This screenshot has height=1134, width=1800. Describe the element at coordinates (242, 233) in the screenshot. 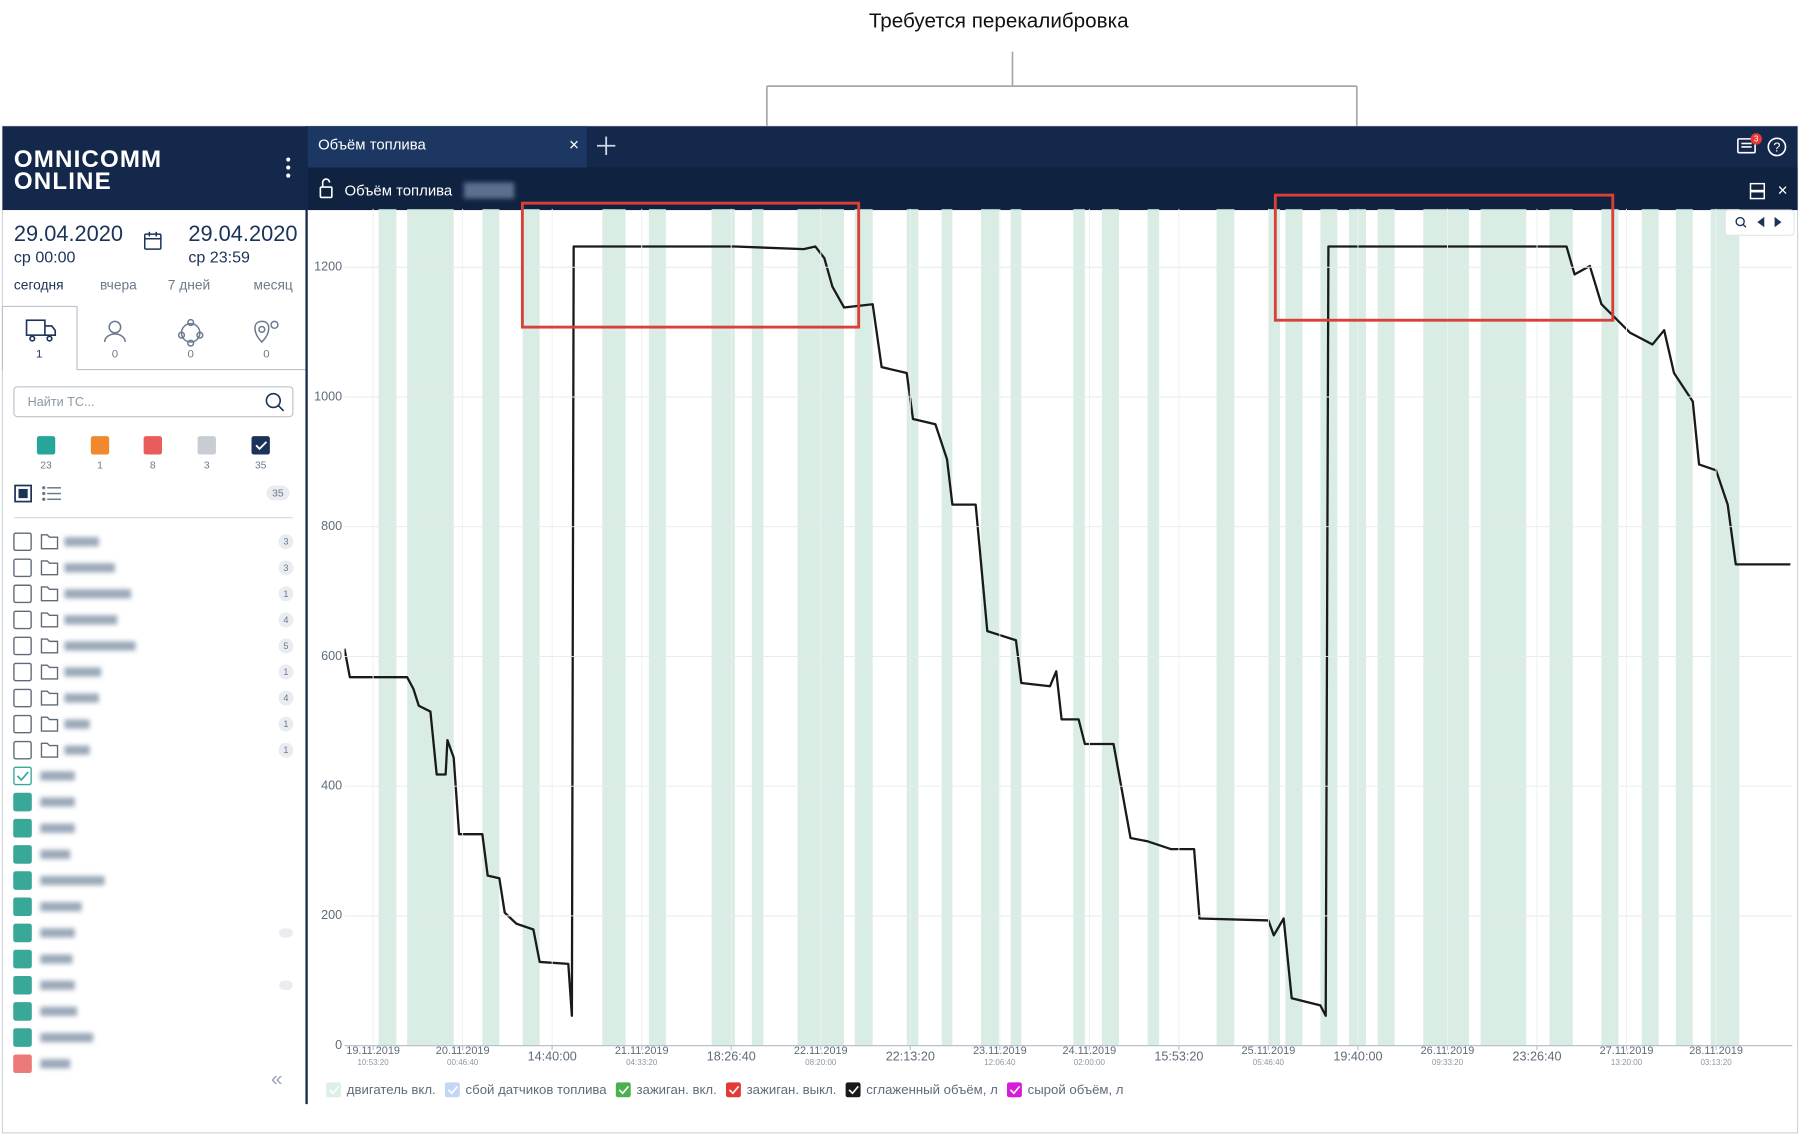

I see `date-to: 29.04.2020` at that location.